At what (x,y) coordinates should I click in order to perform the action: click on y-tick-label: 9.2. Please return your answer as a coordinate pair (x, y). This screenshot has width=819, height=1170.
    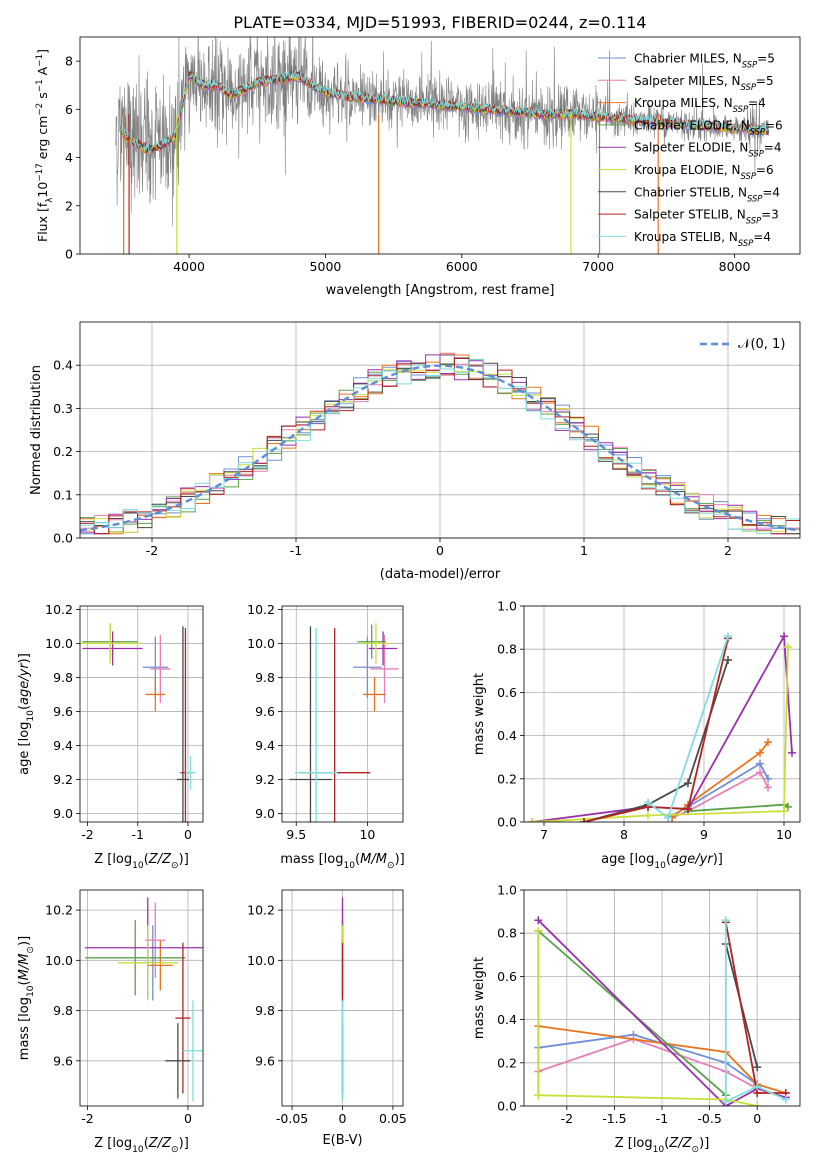
    Looking at the image, I should click on (265, 779).